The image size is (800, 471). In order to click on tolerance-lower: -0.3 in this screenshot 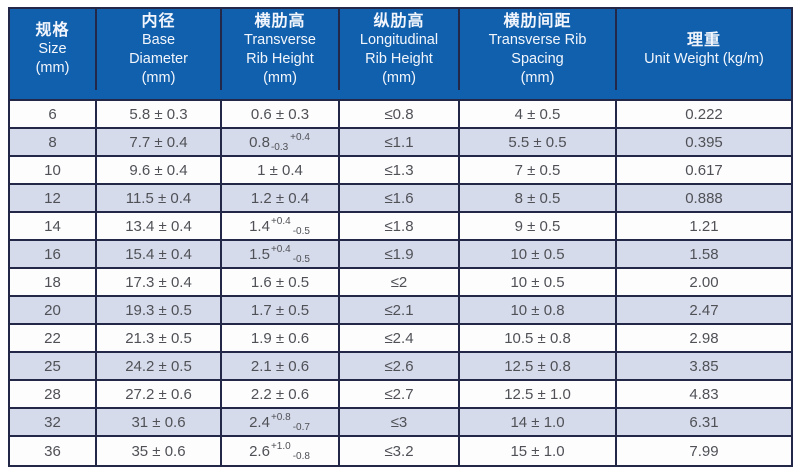, I will do `click(279, 147)`.